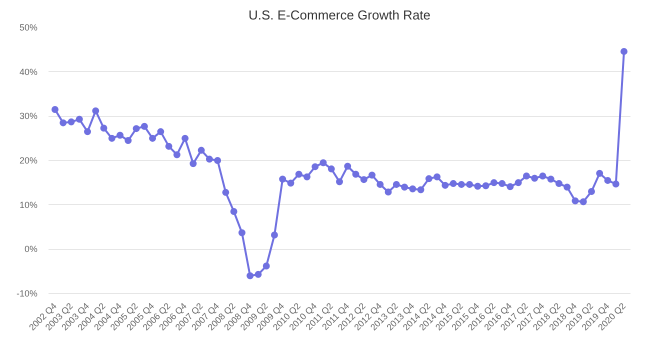 This screenshot has height=338, width=652. What do you see at coordinates (27, 293) in the screenshot?
I see `y-tick-label: -10%` at bounding box center [27, 293].